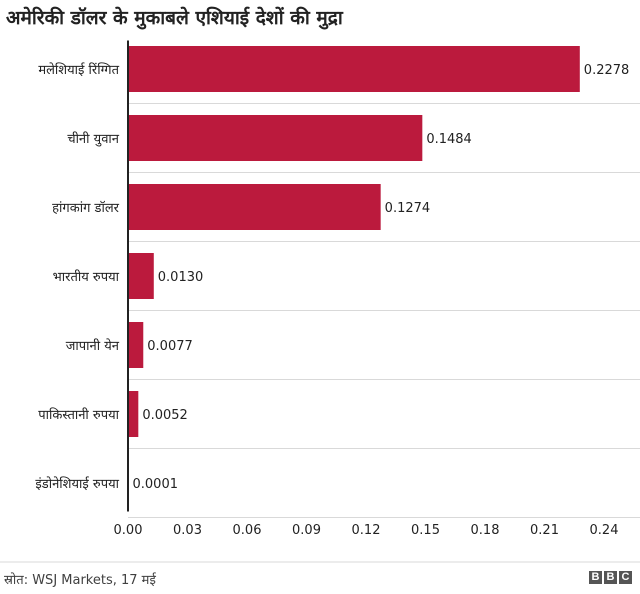 The image size is (640, 594). What do you see at coordinates (306, 530) in the screenshot?
I see `x-tick-label: 0.09` at bounding box center [306, 530].